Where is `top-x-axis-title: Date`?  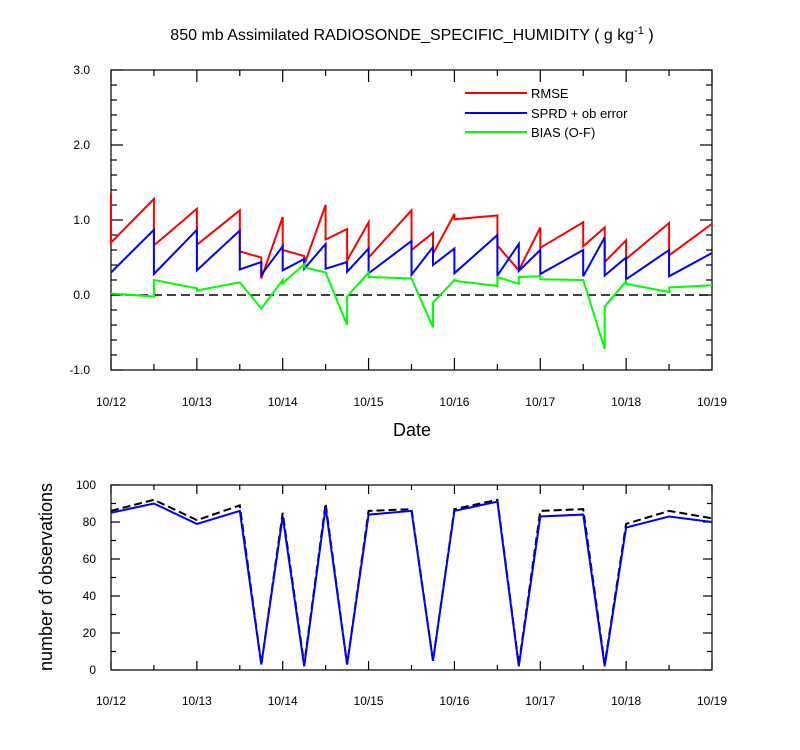
top-x-axis-title: Date is located at coordinates (412, 430).